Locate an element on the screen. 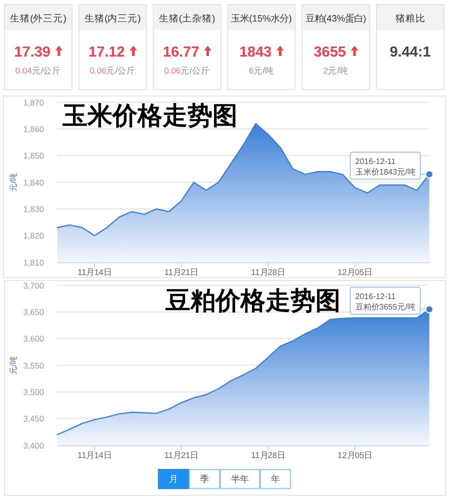  tab: 年 is located at coordinates (276, 479).